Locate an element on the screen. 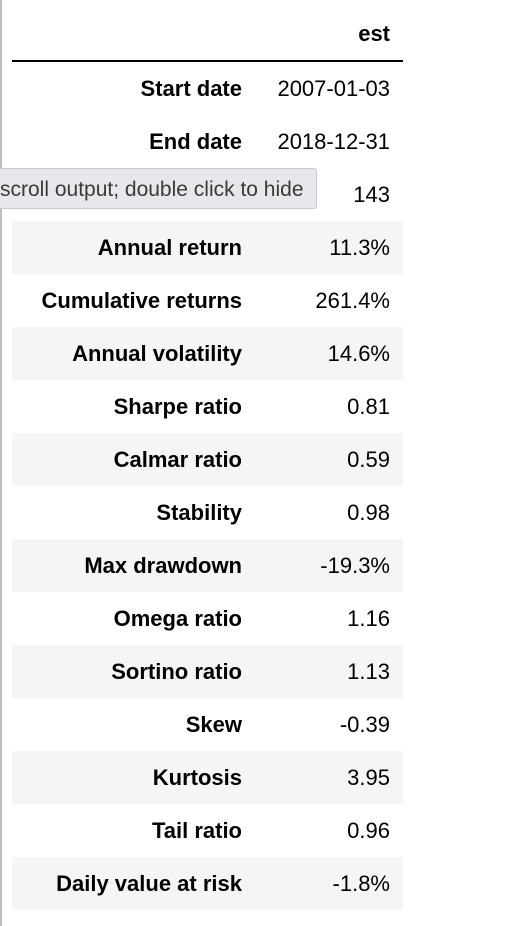 Image resolution: width=532 pixels, height=926 pixels. column-header: est is located at coordinates (322, 35).